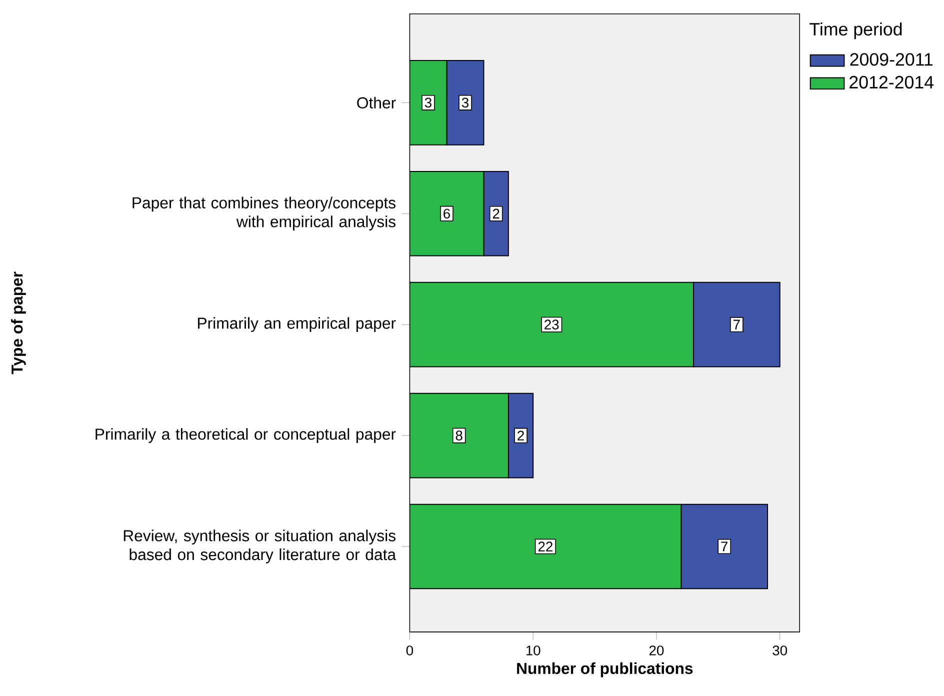  I want to click on y-tick-label: Primarily a theoretical or conceptual paper, so click(246, 435).